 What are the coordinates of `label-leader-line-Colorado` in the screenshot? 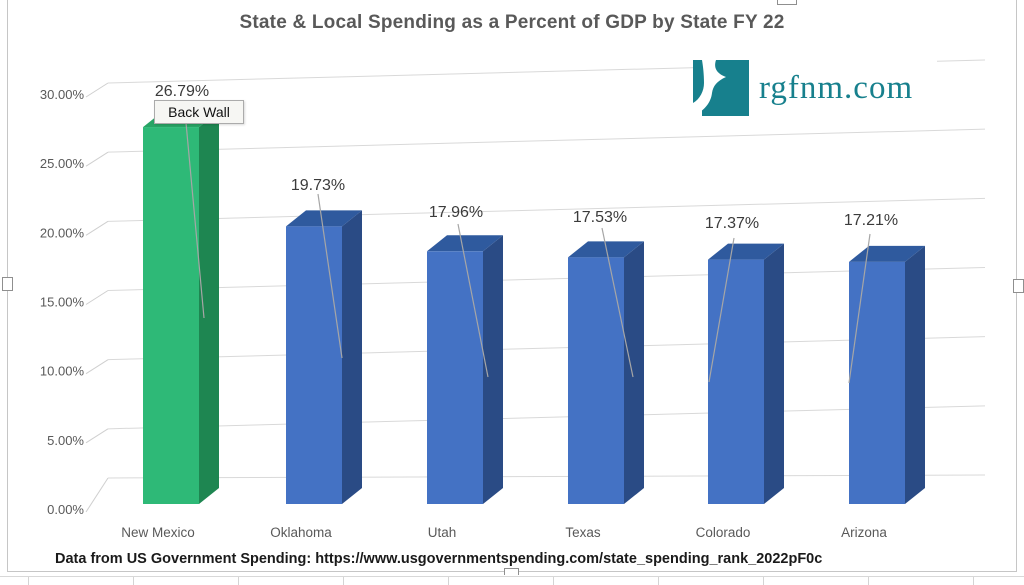 It's located at (721, 310).